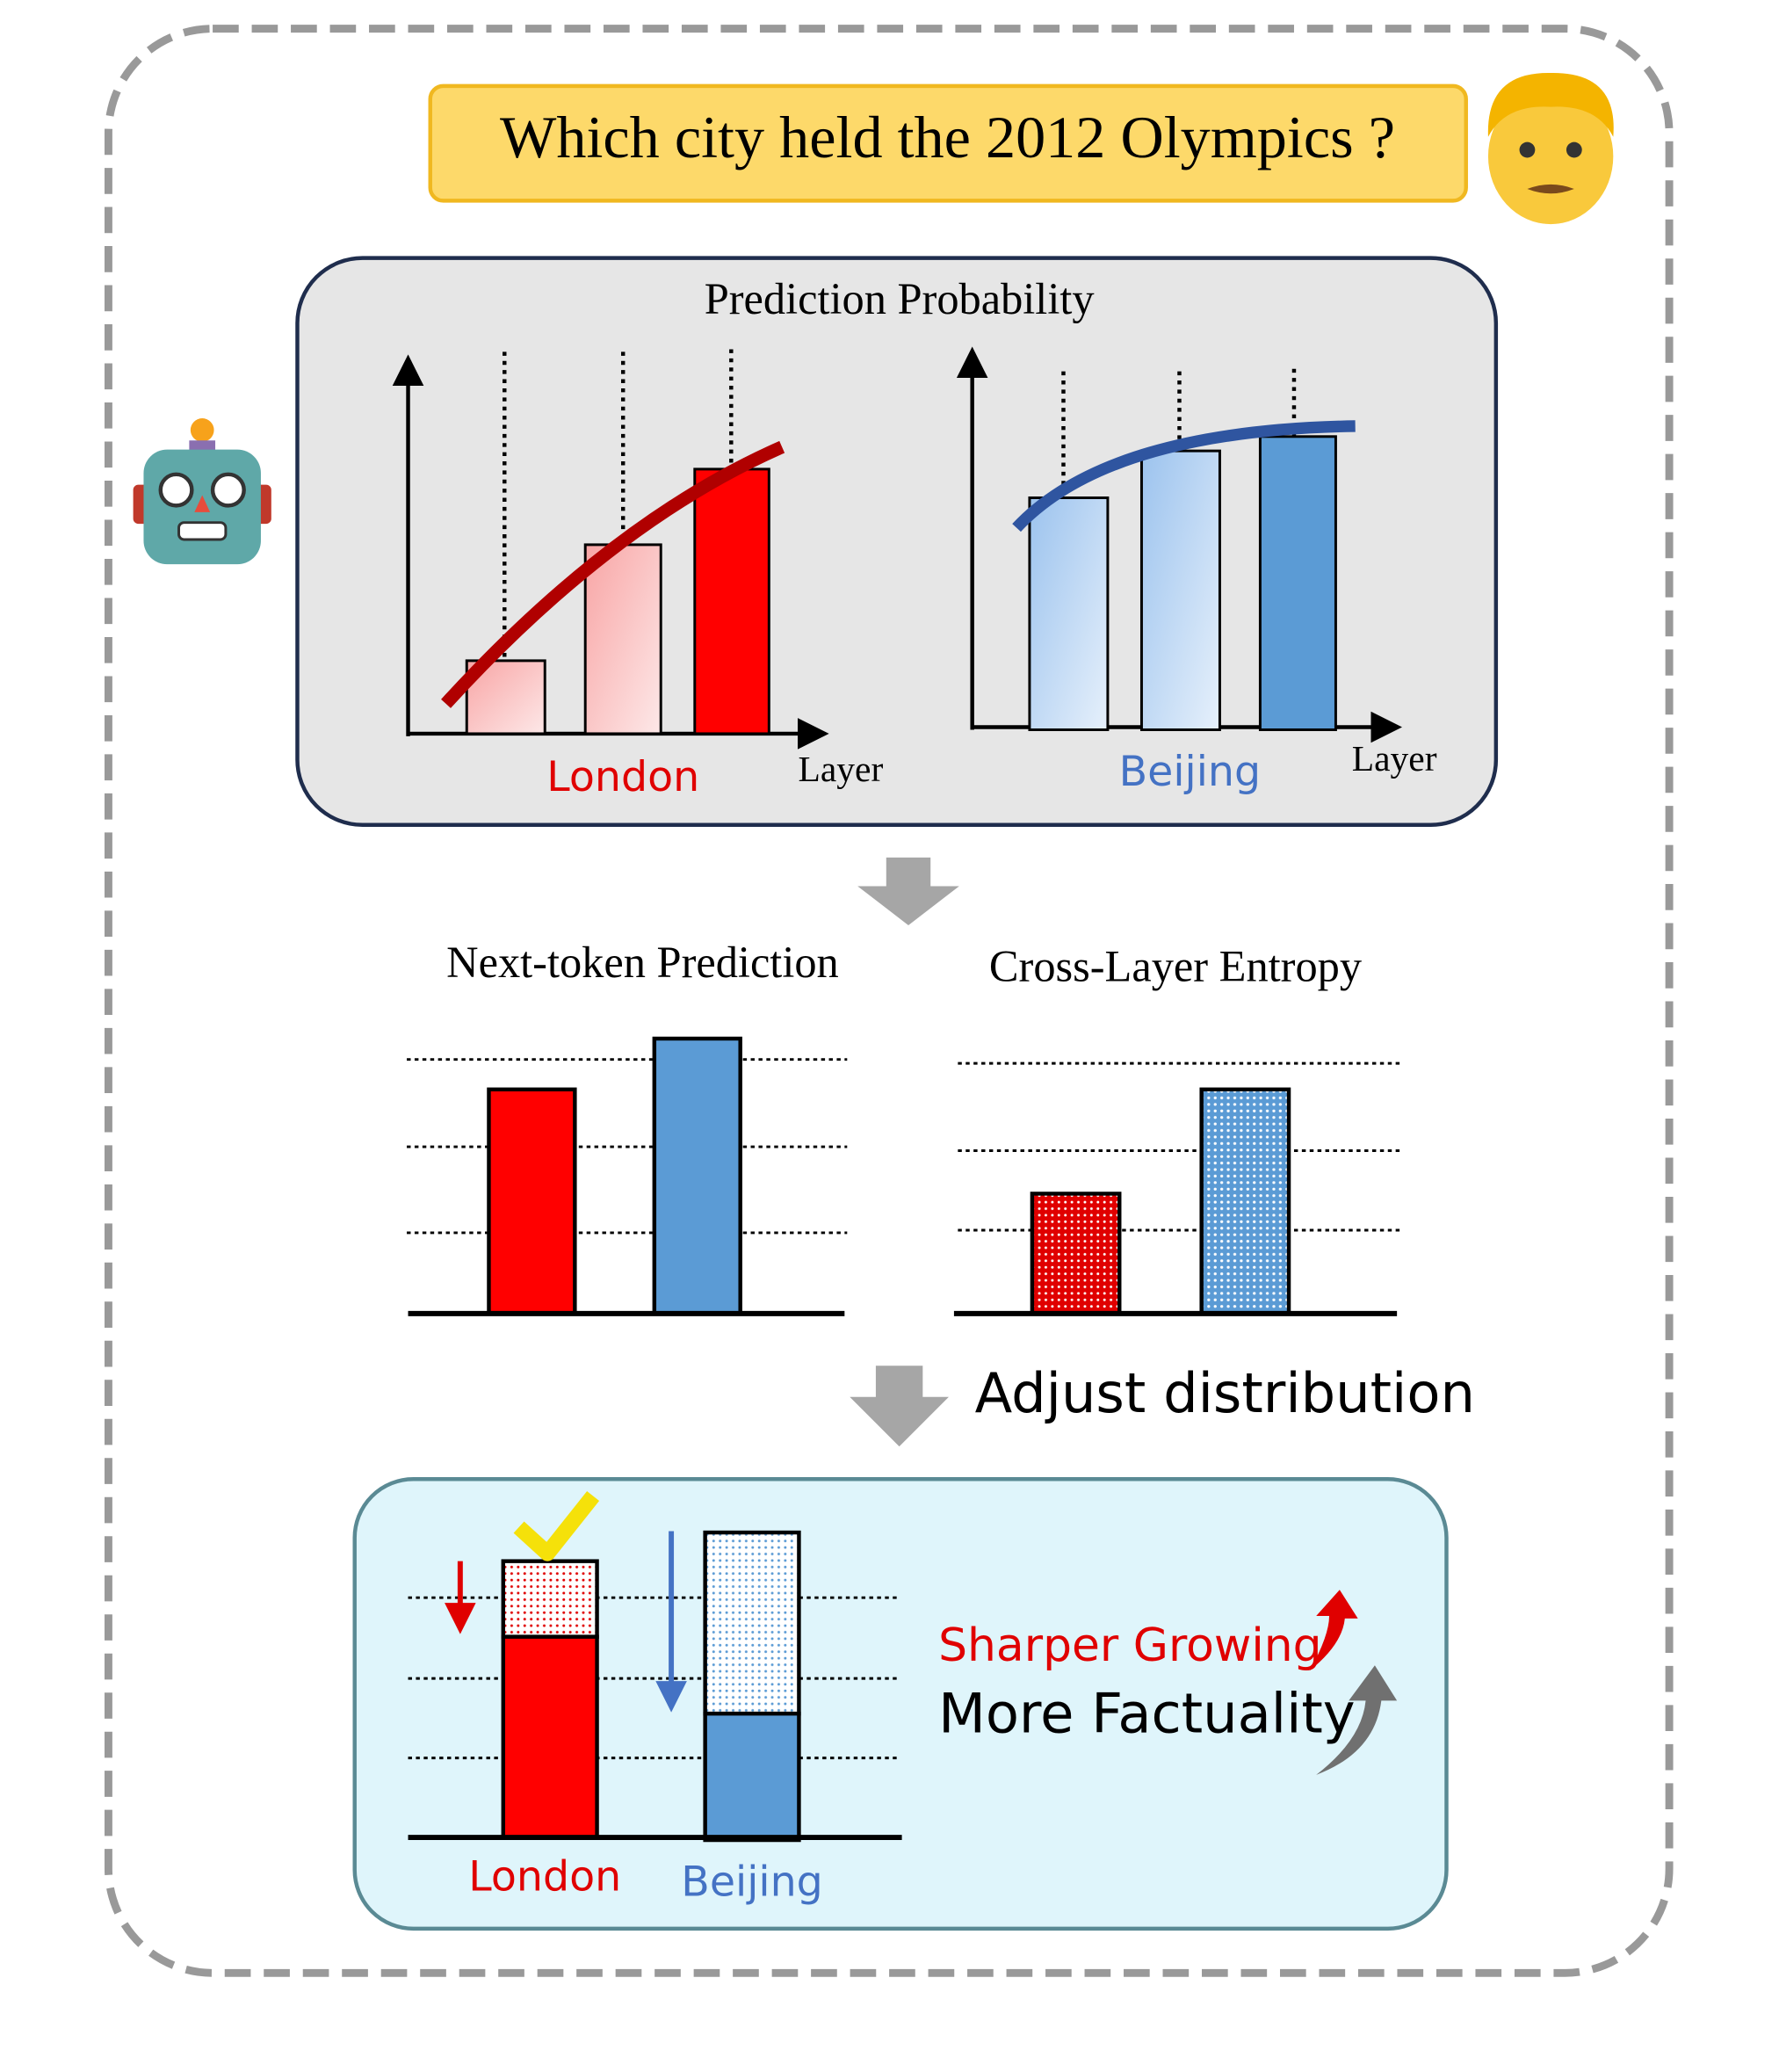 The height and width of the screenshot is (2072, 1779). I want to click on comparison-title: Next-token Prediction, so click(642, 962).